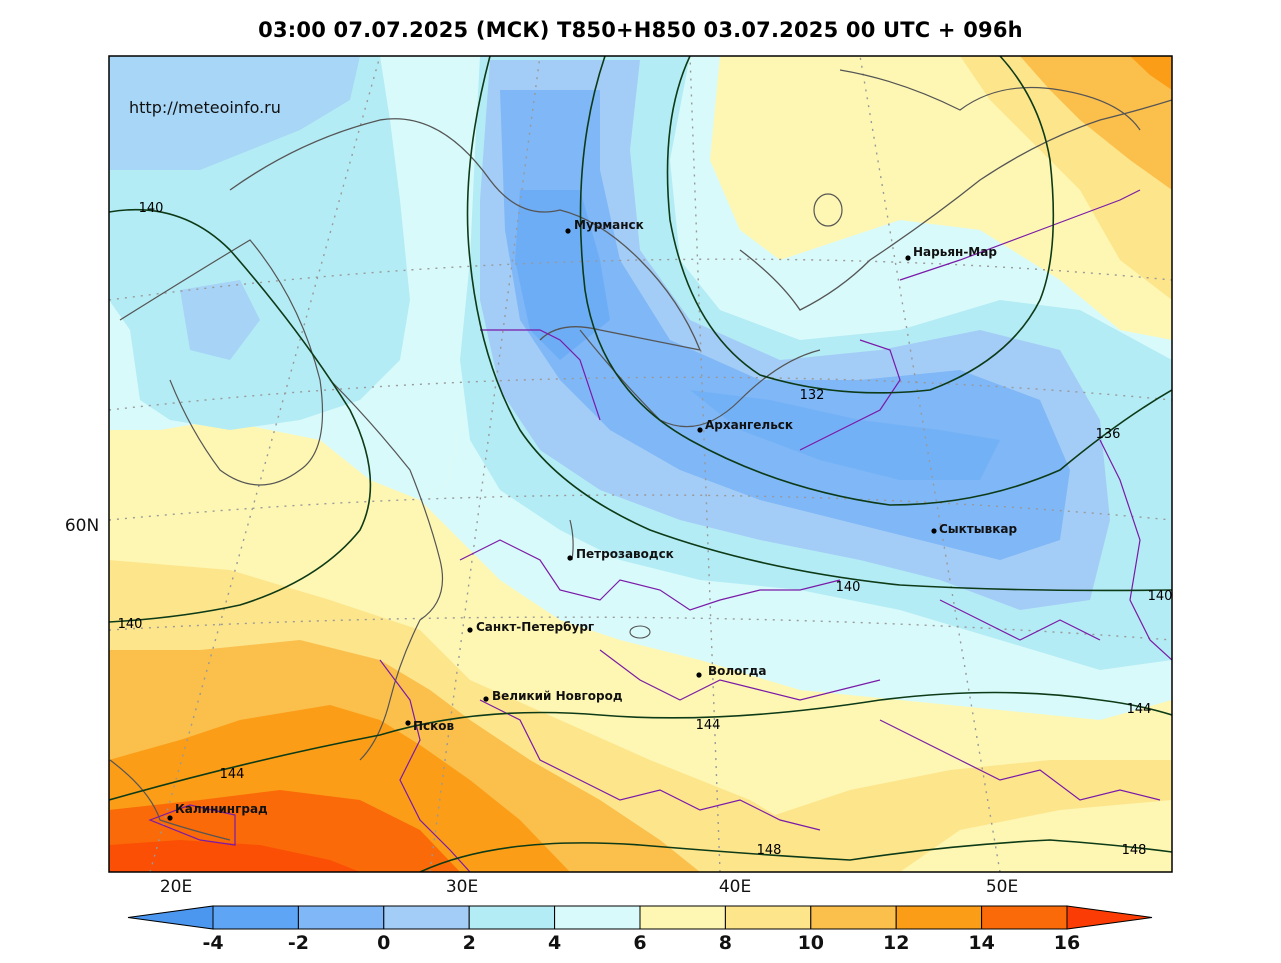 The image size is (1281, 963). I want to click on svg-text: Нарьян-Мар, so click(955, 252).